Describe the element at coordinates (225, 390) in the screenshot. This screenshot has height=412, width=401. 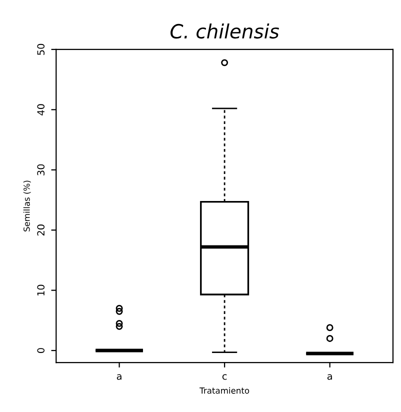
I see `x-axis-title: Tratamiento` at that location.